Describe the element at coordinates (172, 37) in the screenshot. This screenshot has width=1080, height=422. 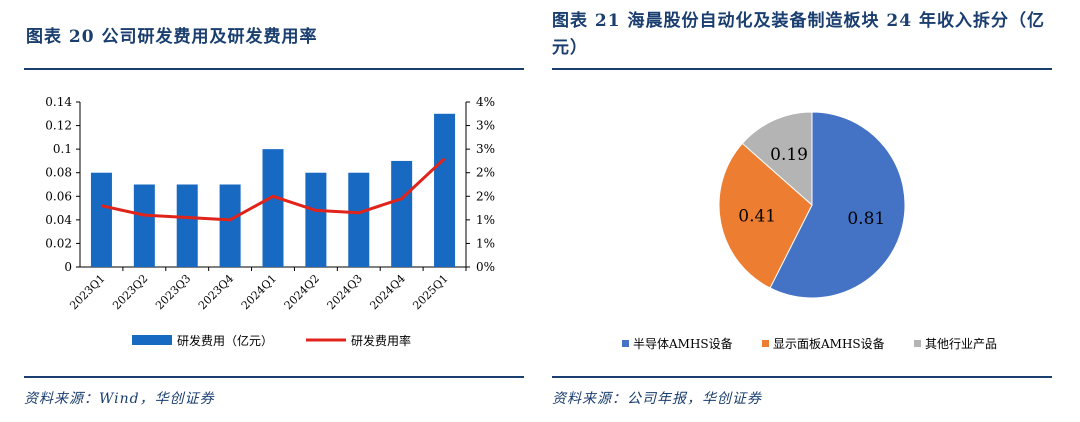
I see `figure-20-title: 图表 20 公司研发费用及研发费用率` at that location.